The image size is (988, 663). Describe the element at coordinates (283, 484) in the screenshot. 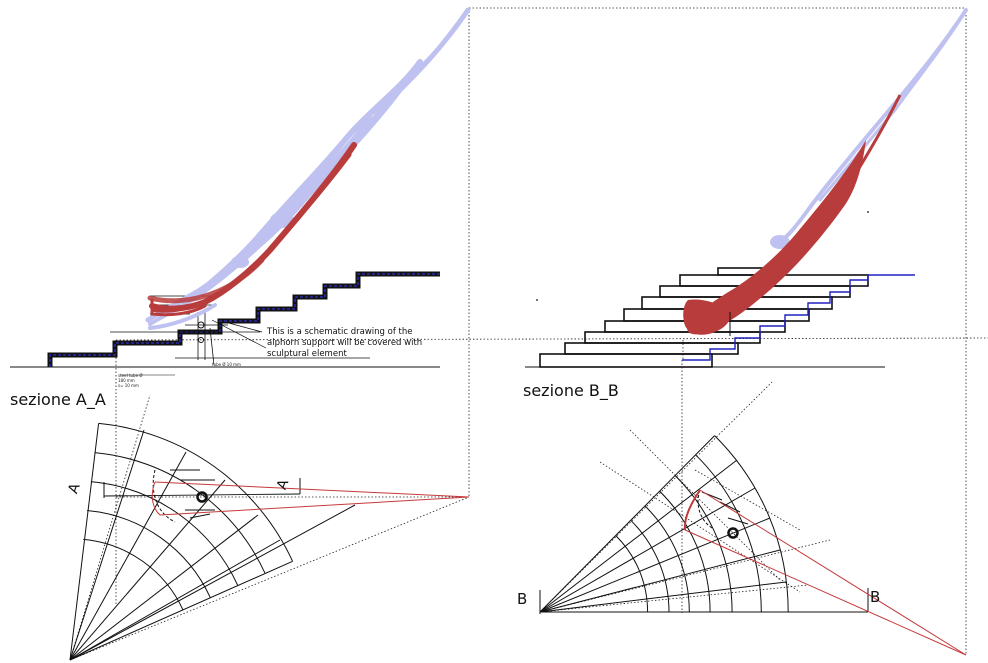

I see `section-a-marker-right: A` at that location.